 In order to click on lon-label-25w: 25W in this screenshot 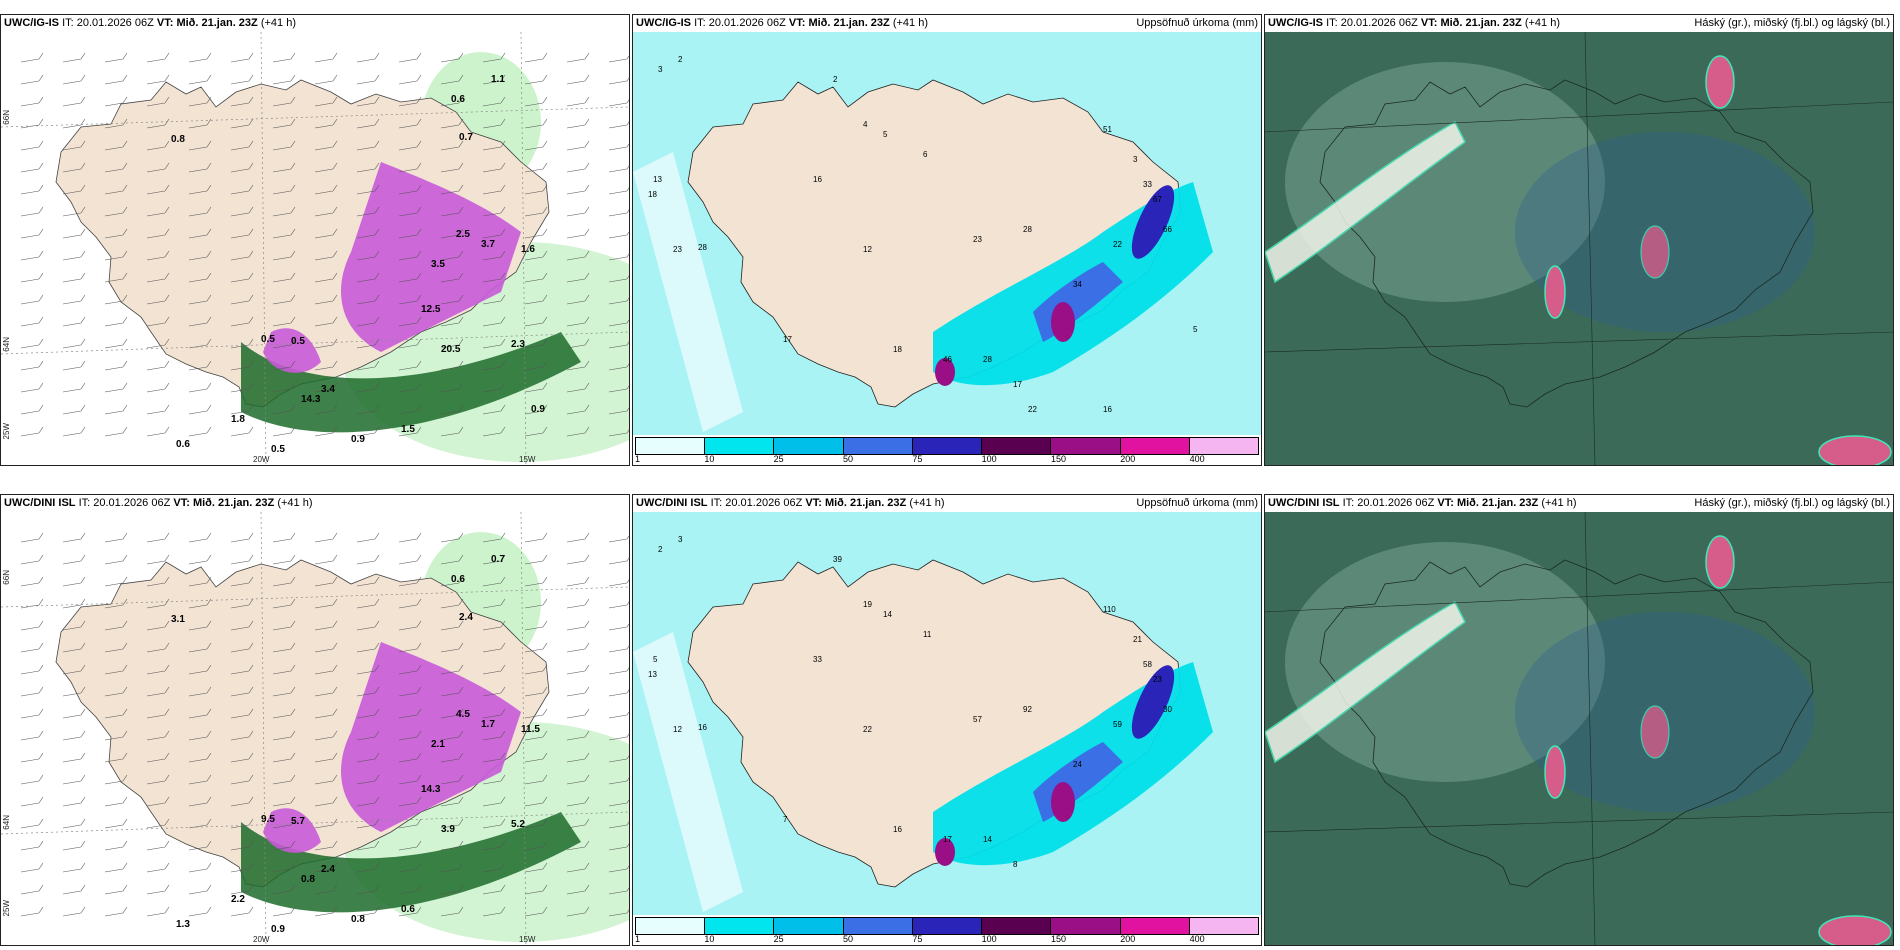, I will do `click(6, 908)`.